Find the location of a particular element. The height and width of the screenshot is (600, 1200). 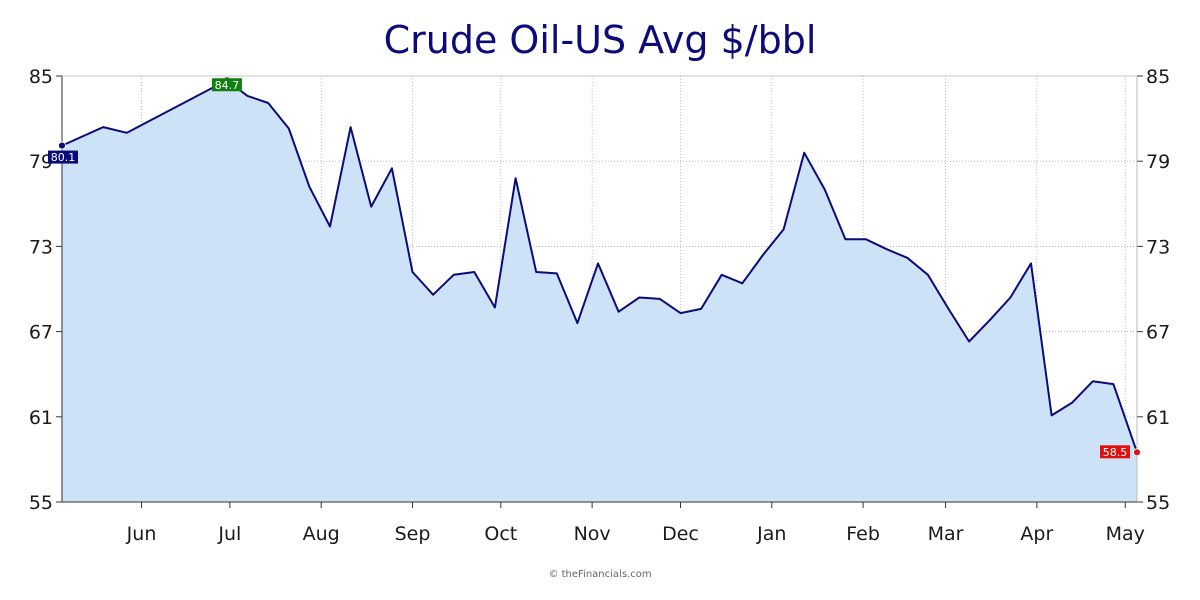

x-tick-label: Oct is located at coordinates (500, 534).